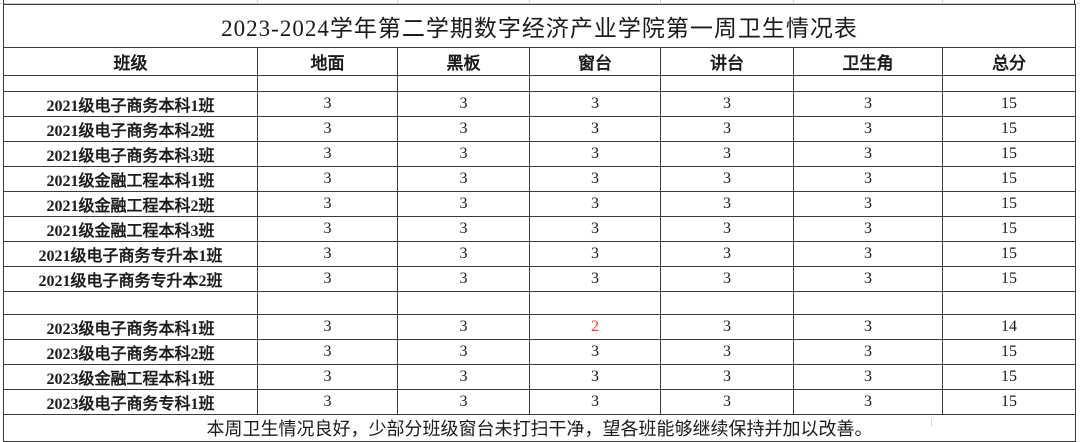 The image size is (1080, 442). What do you see at coordinates (540, 2) in the screenshot?
I see `top-gridline-strip` at bounding box center [540, 2].